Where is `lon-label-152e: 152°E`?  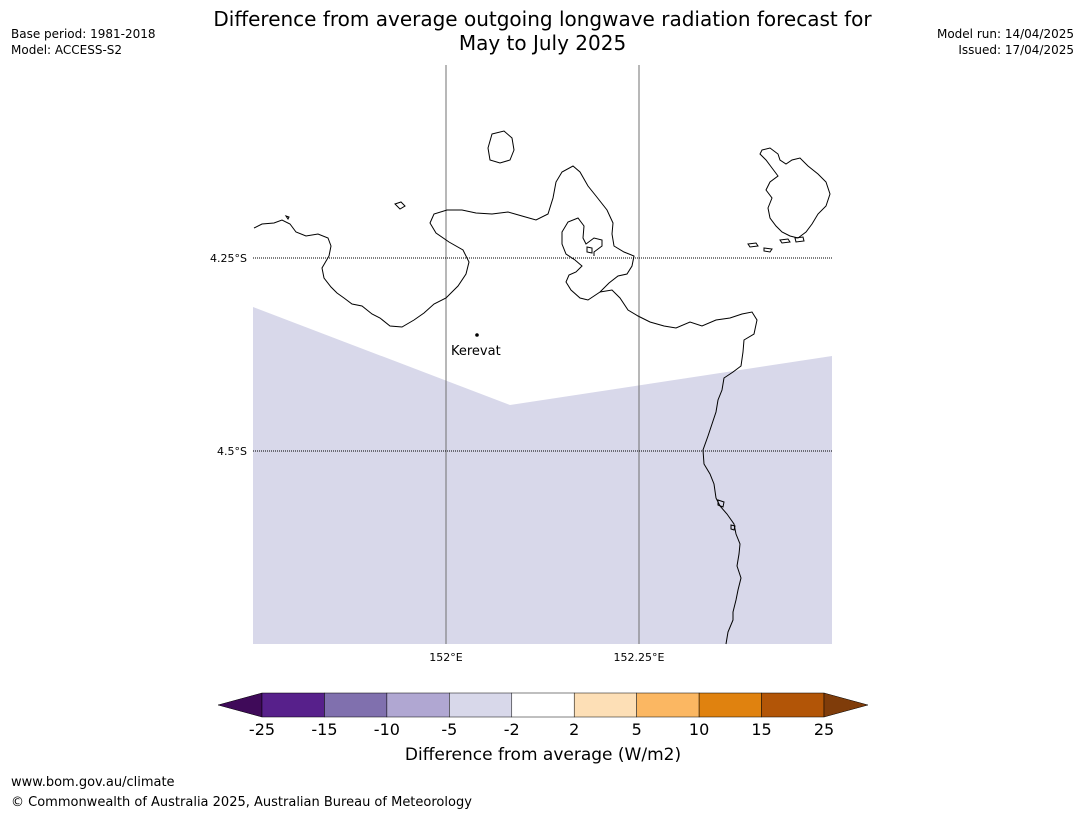
lon-label-152e: 152°E is located at coordinates (445, 657).